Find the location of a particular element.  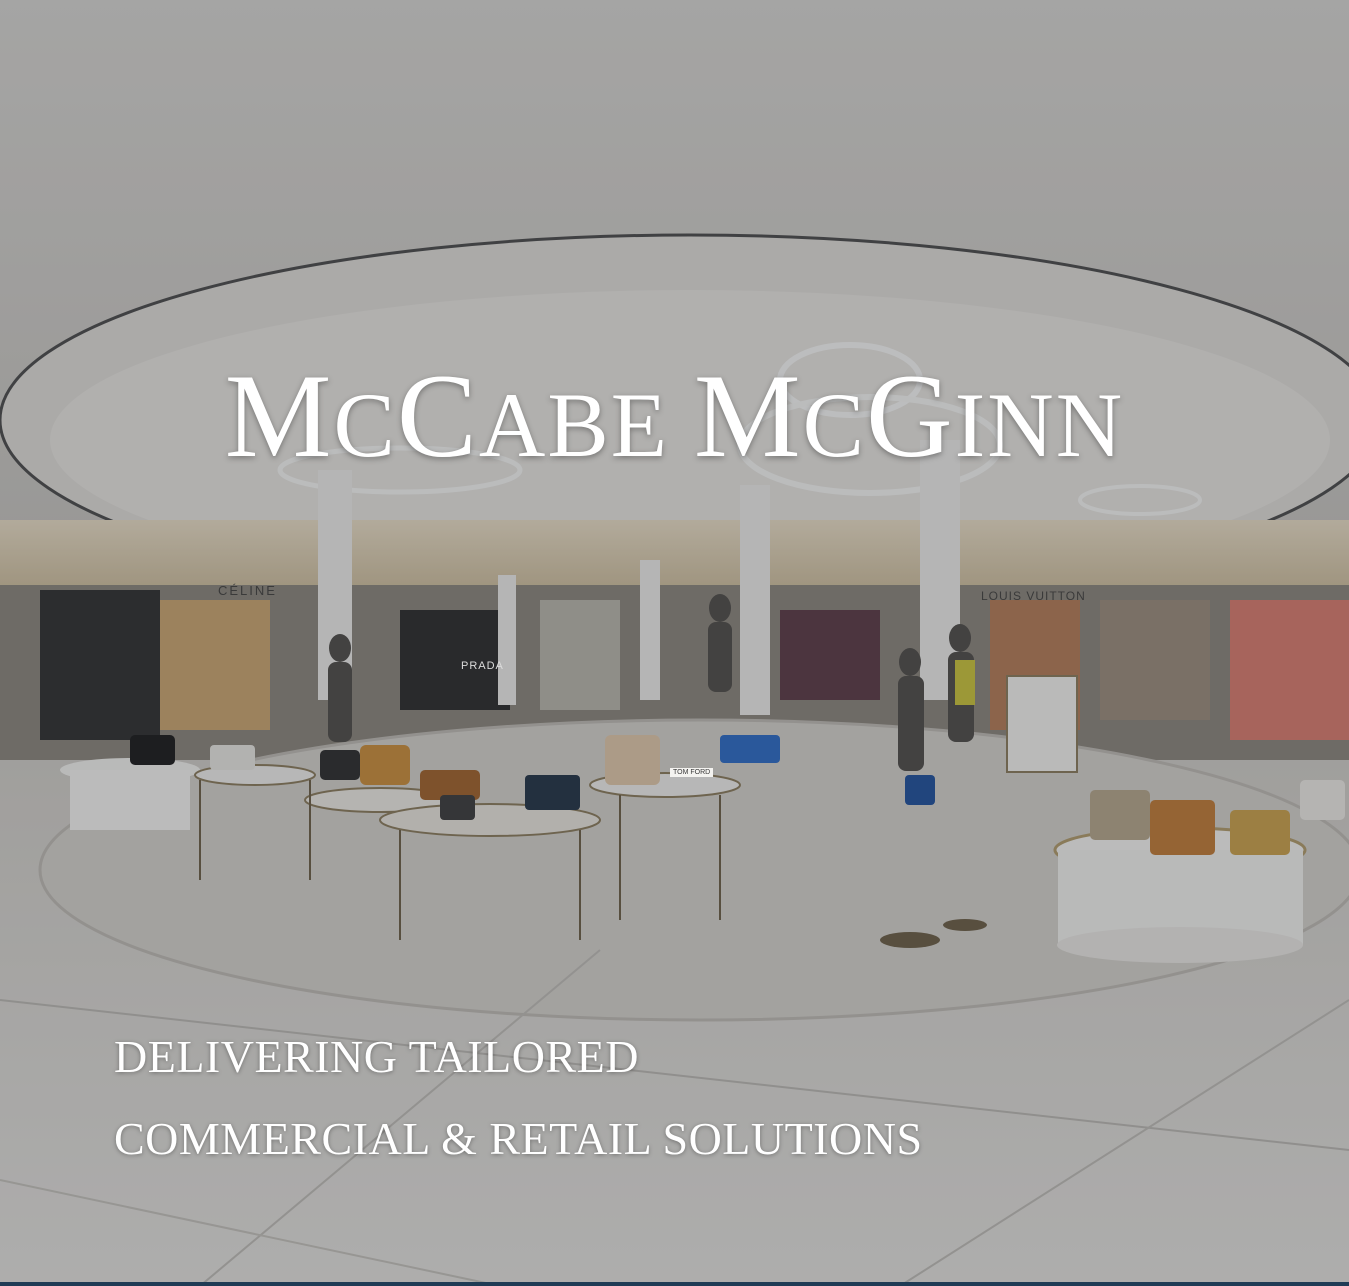

title-letter: INN is located at coordinates (1039, 425).